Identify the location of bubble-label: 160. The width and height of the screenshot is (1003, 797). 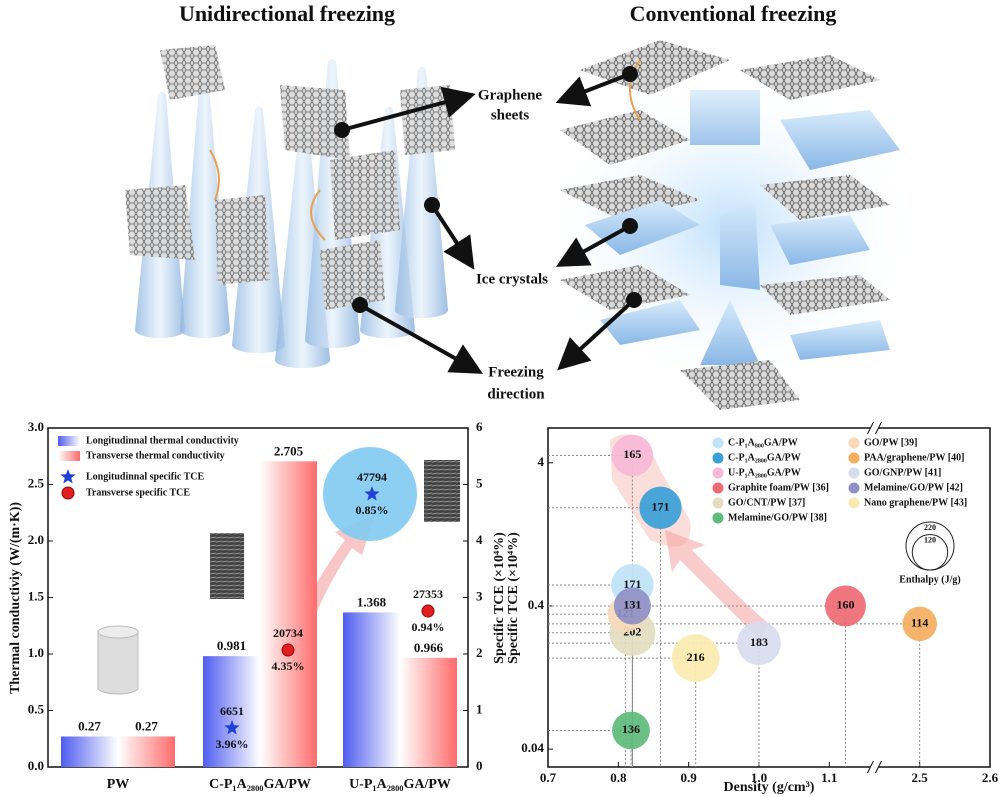
(845, 605).